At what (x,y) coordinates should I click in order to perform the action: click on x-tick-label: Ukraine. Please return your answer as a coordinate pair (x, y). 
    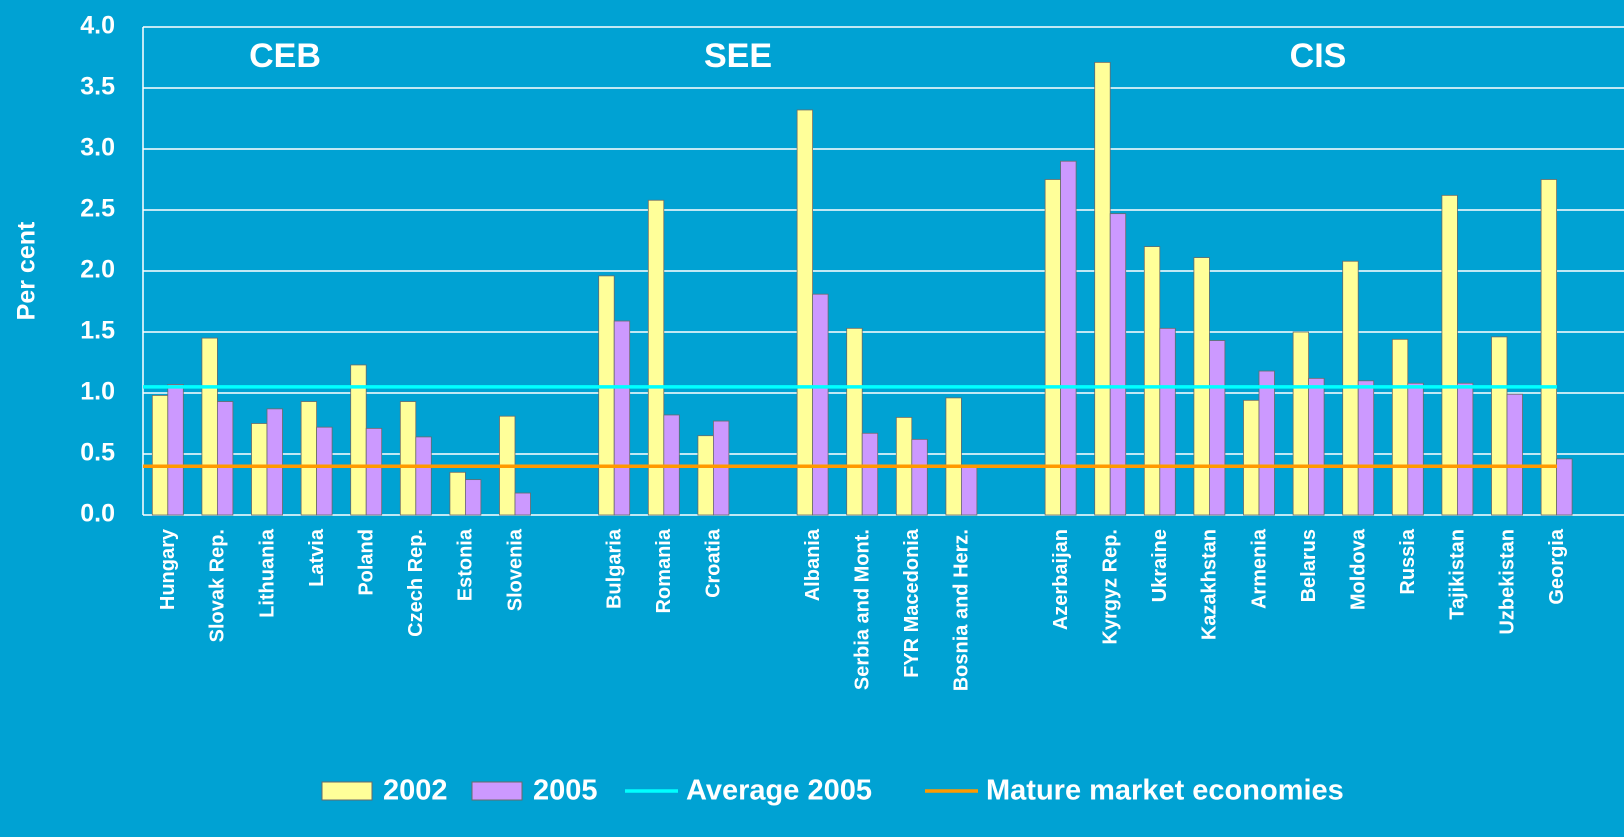
    Looking at the image, I should click on (1160, 565).